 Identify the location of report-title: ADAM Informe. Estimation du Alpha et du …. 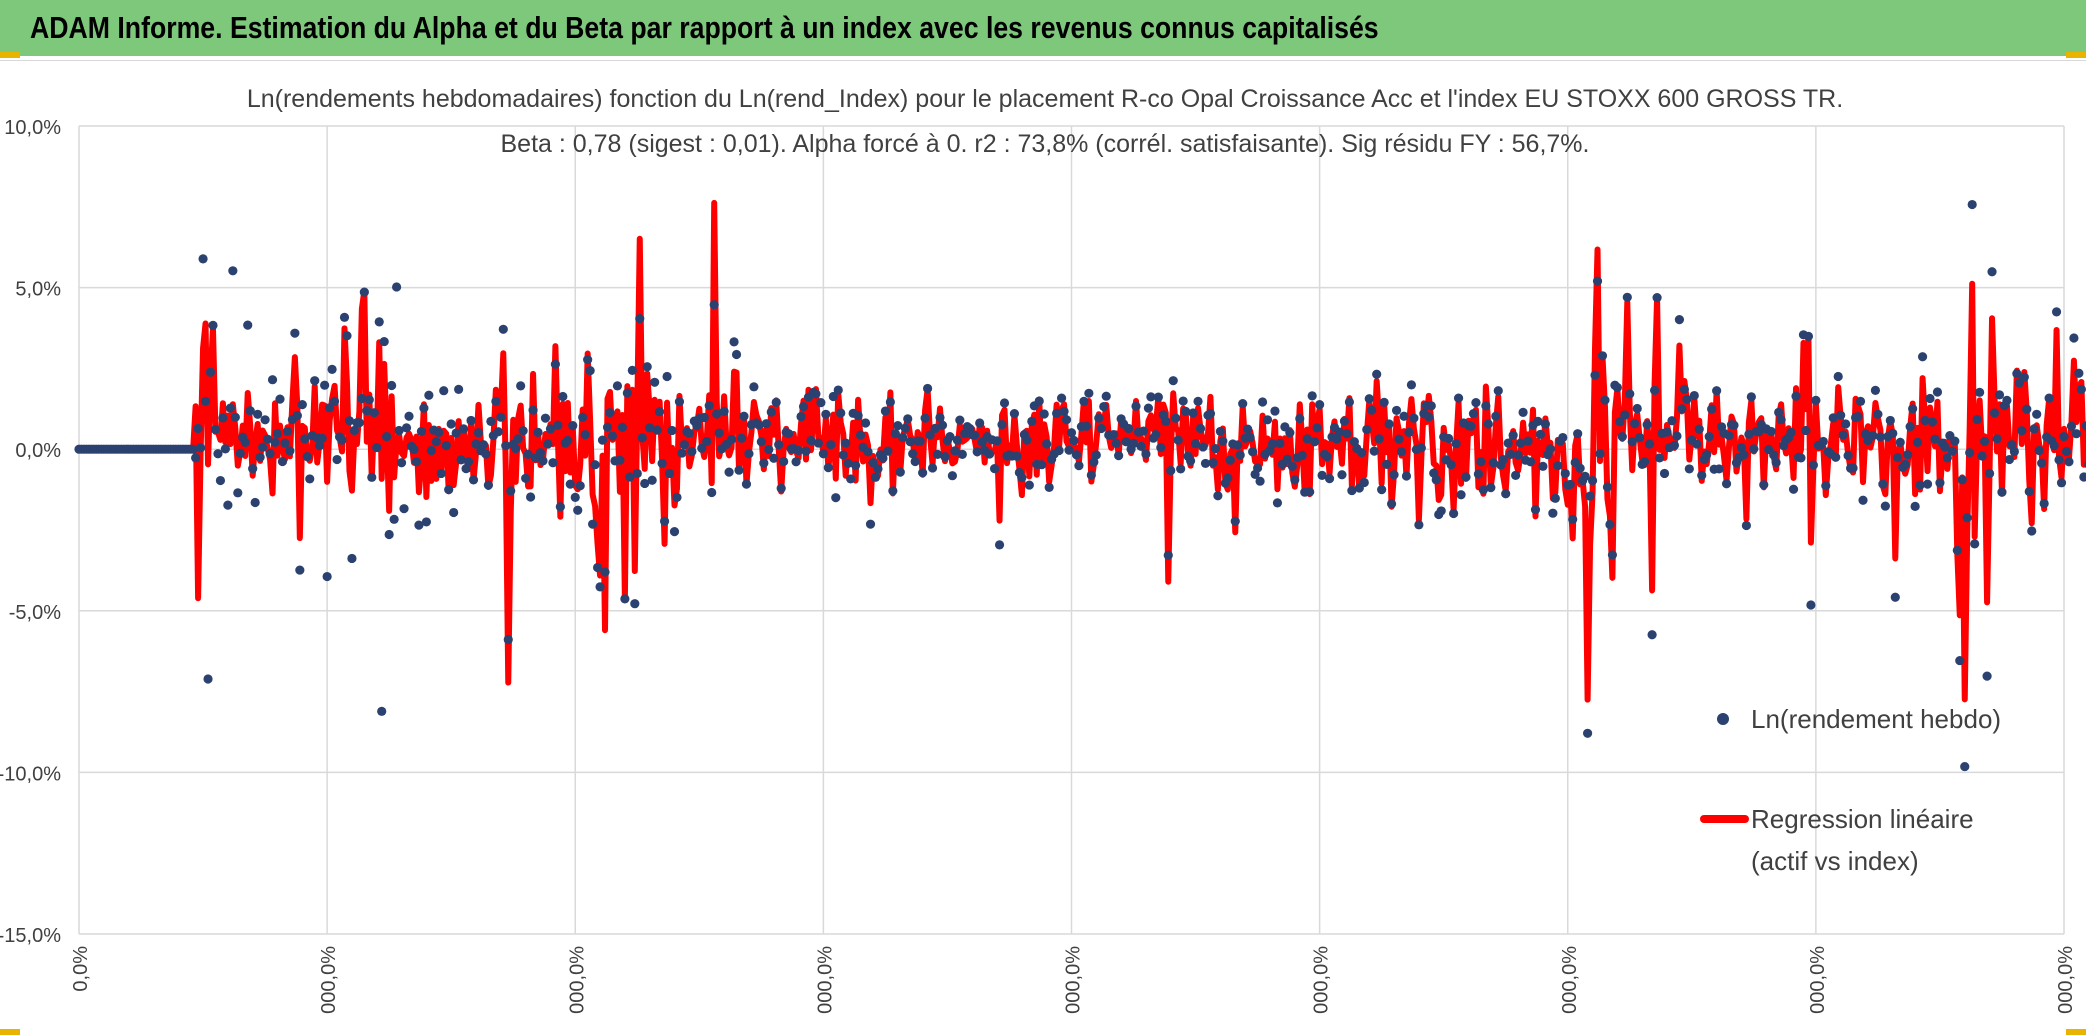
(704, 27).